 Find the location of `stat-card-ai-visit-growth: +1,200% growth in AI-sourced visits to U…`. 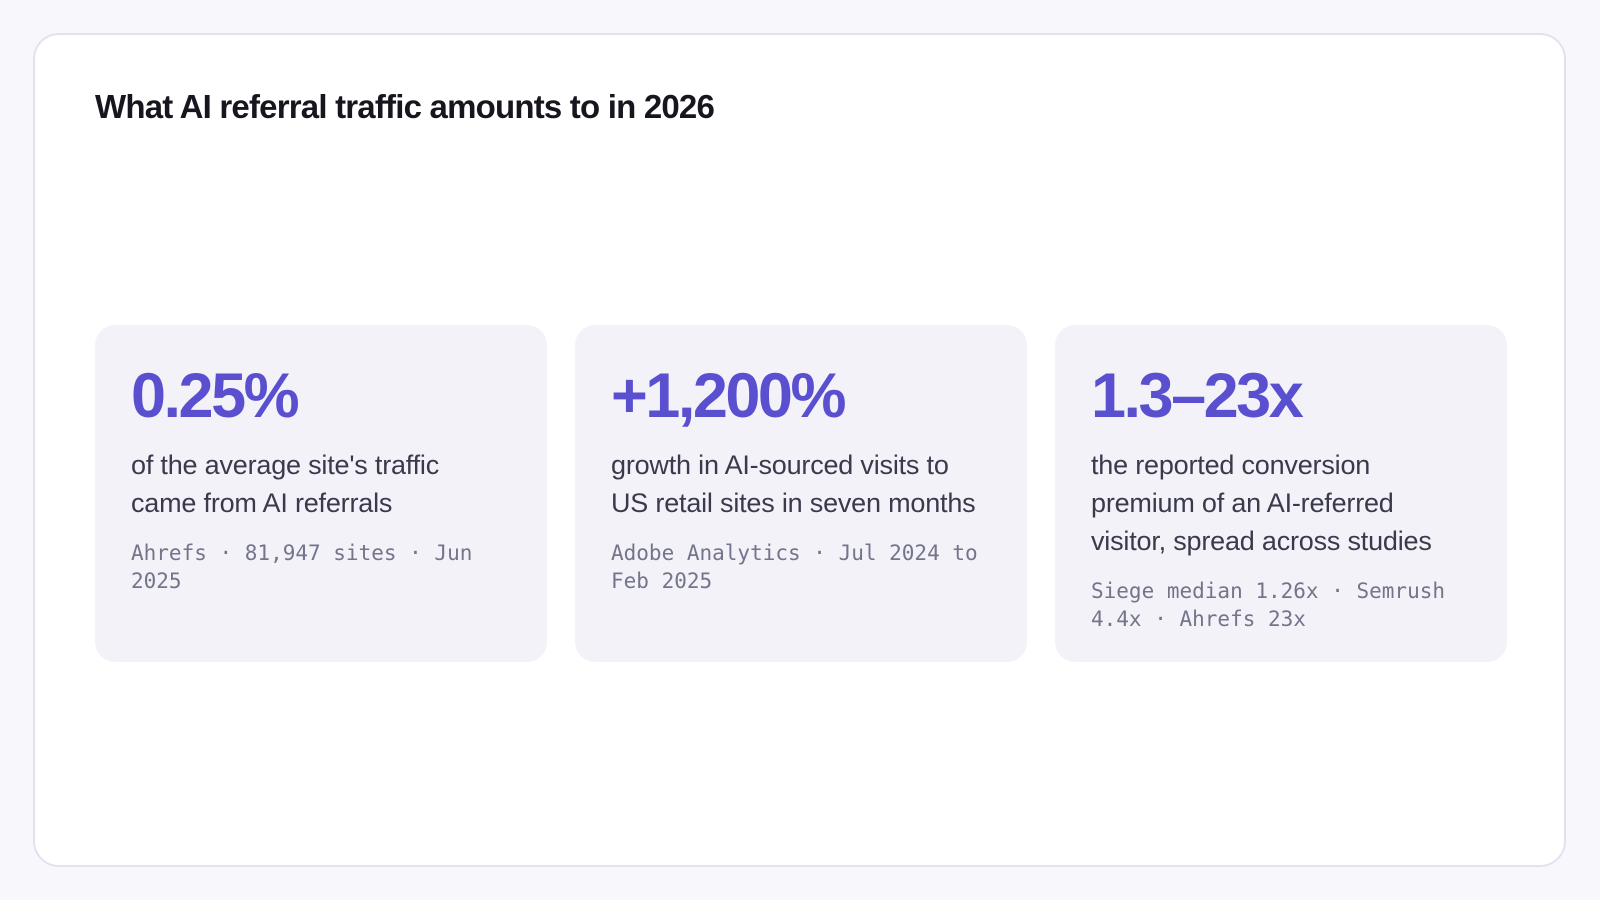

stat-card-ai-visit-growth: +1,200% growth in AI-sourced visits to U… is located at coordinates (801, 493).